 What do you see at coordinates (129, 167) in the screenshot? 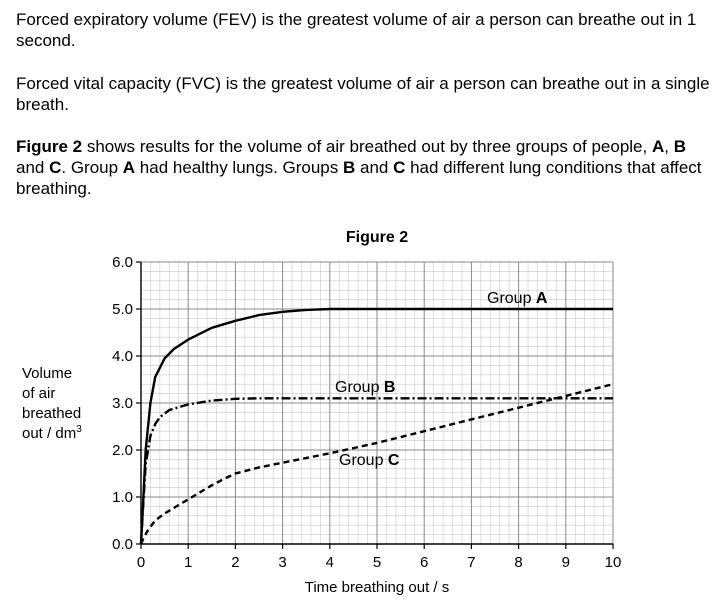
I see `group-a-ref-2: A` at bounding box center [129, 167].